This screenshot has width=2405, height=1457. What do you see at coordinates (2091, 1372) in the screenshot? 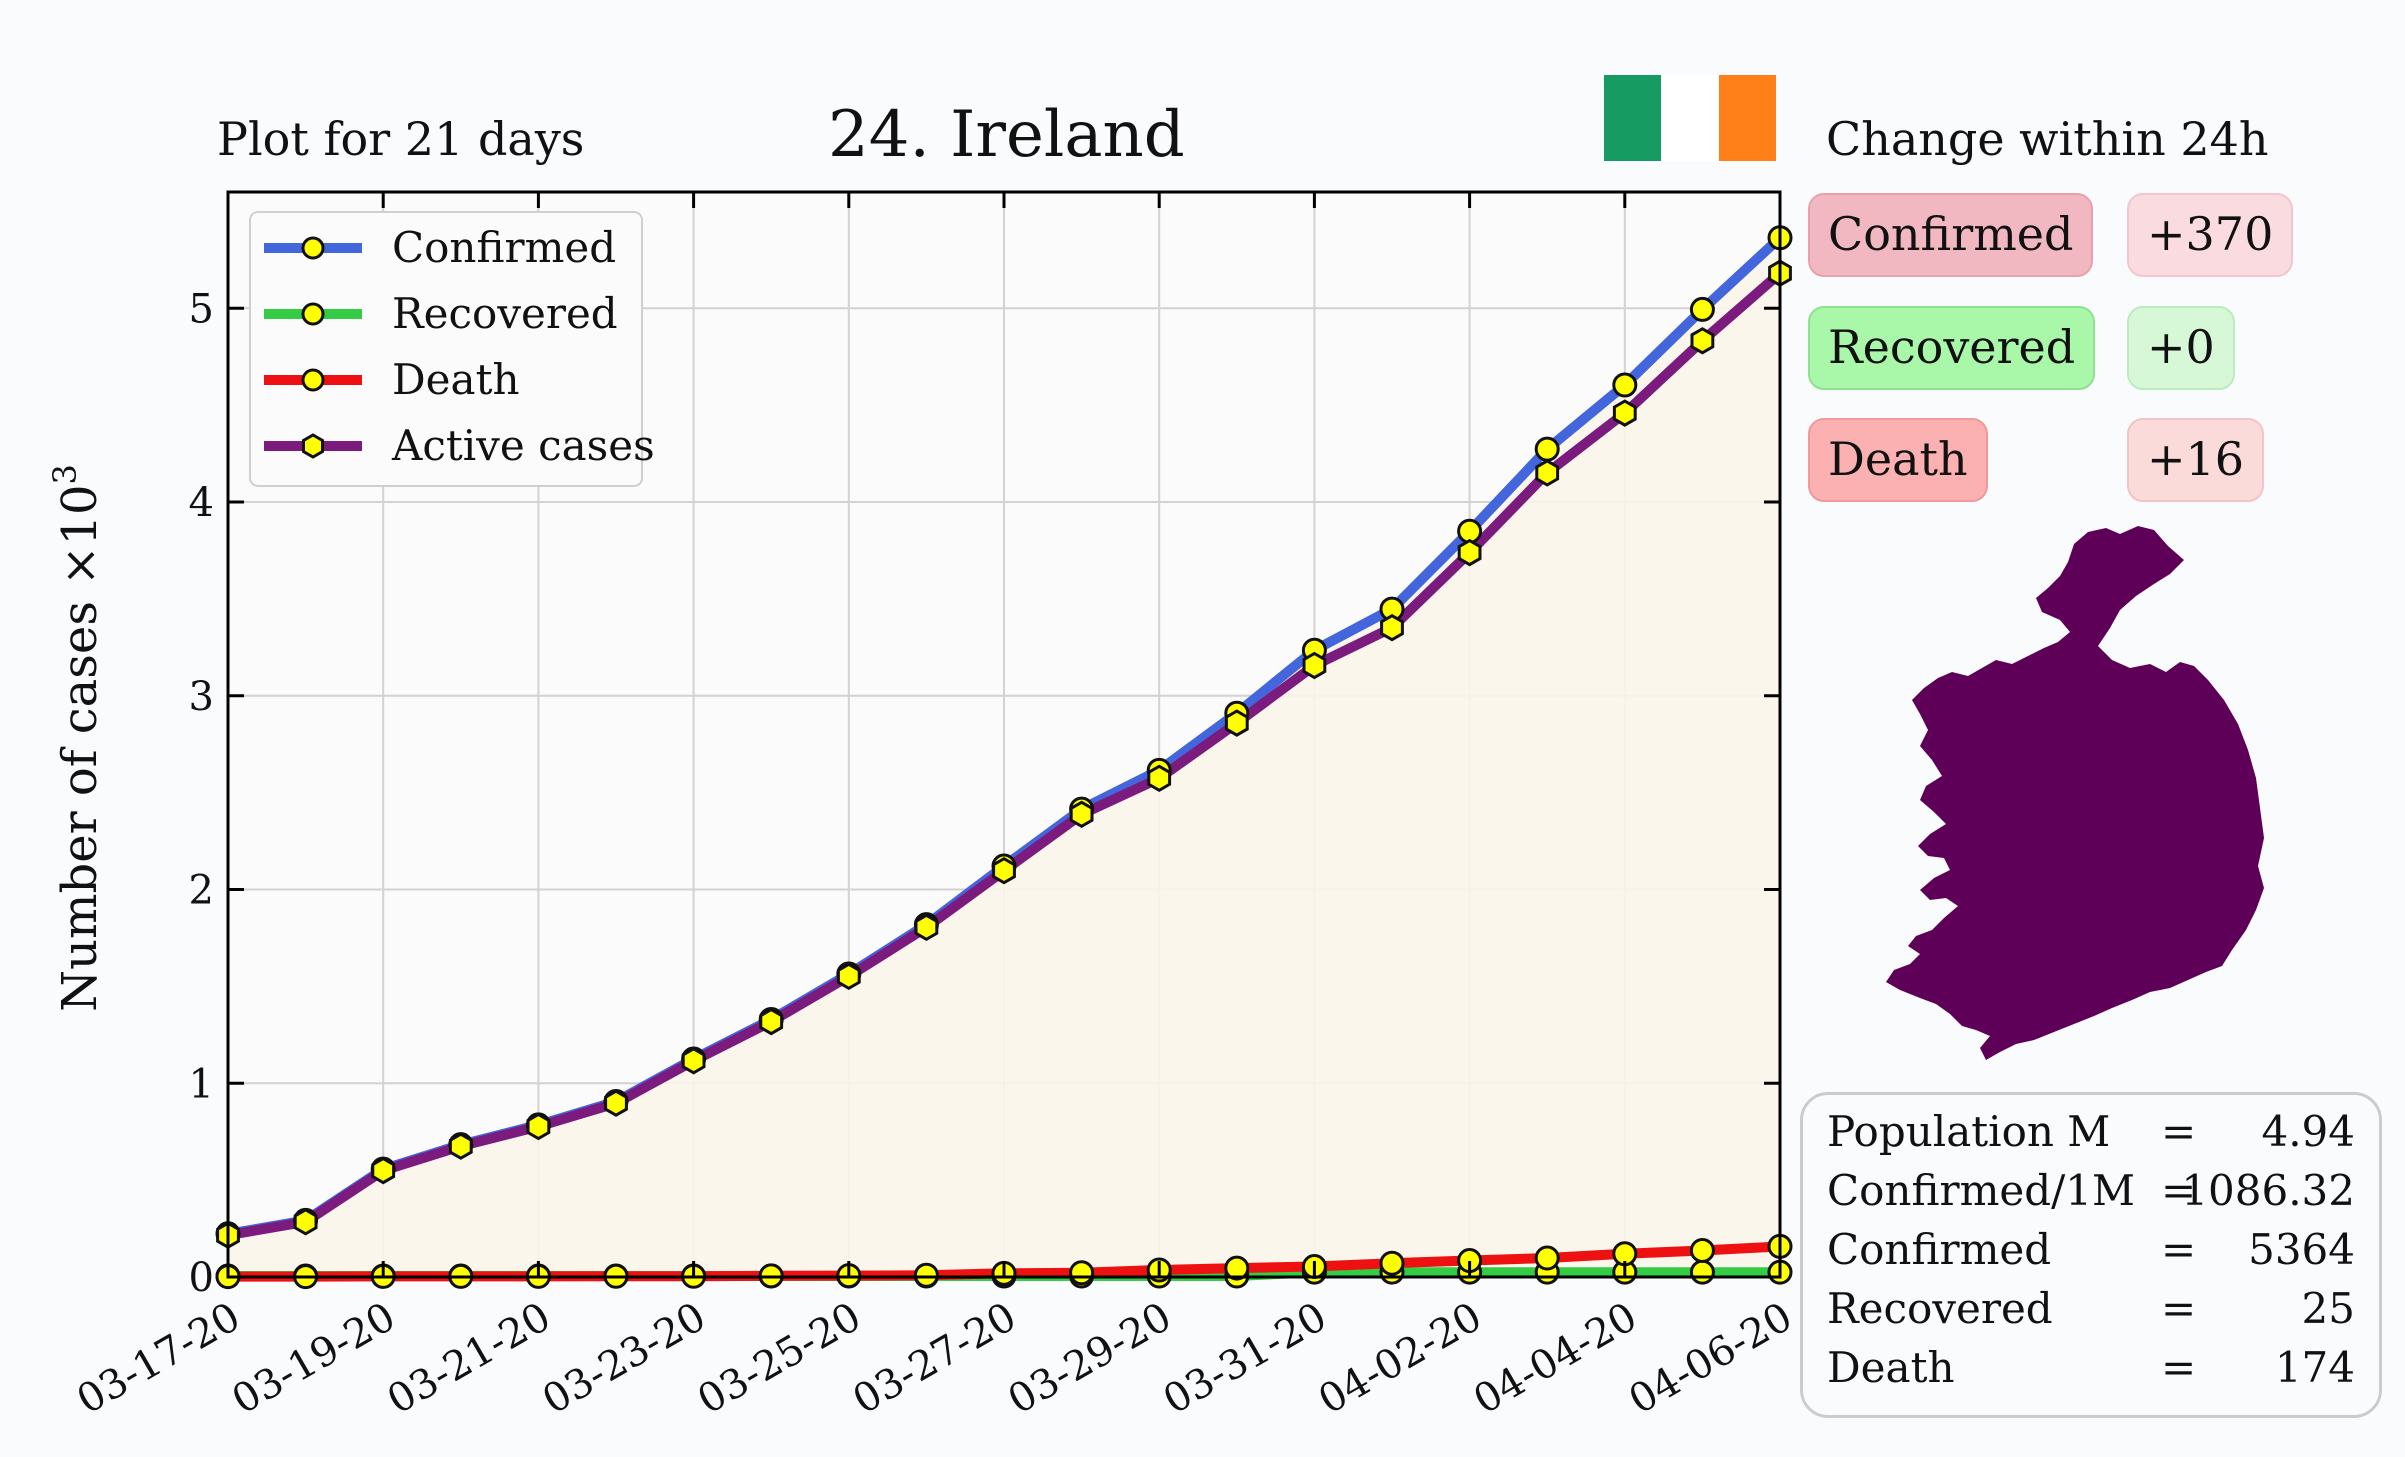
I see `stat-row-death: Death = 174` at bounding box center [2091, 1372].